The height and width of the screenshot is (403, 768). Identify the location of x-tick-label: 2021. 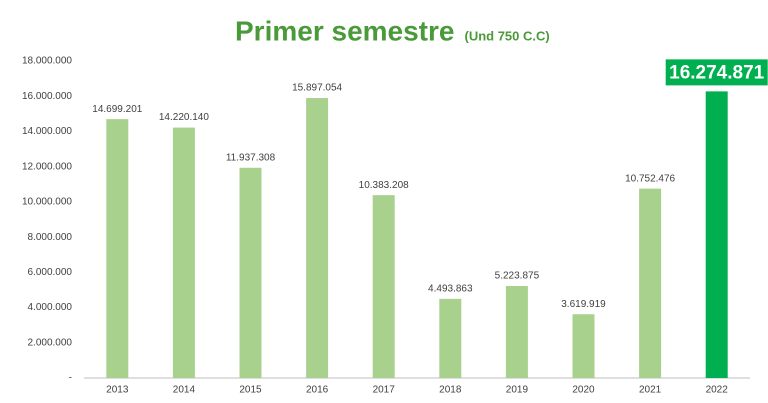
(650, 390).